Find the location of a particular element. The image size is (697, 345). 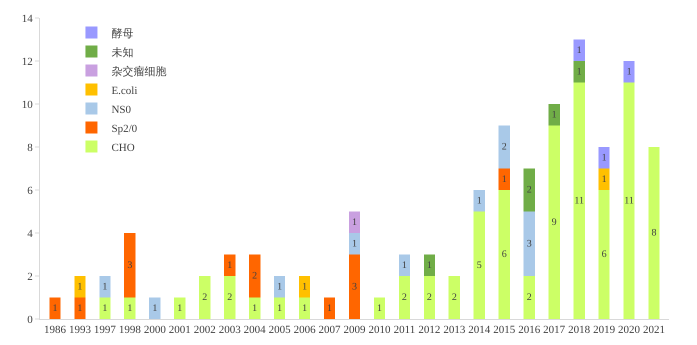

x-tick-label: 1986 is located at coordinates (55, 330).